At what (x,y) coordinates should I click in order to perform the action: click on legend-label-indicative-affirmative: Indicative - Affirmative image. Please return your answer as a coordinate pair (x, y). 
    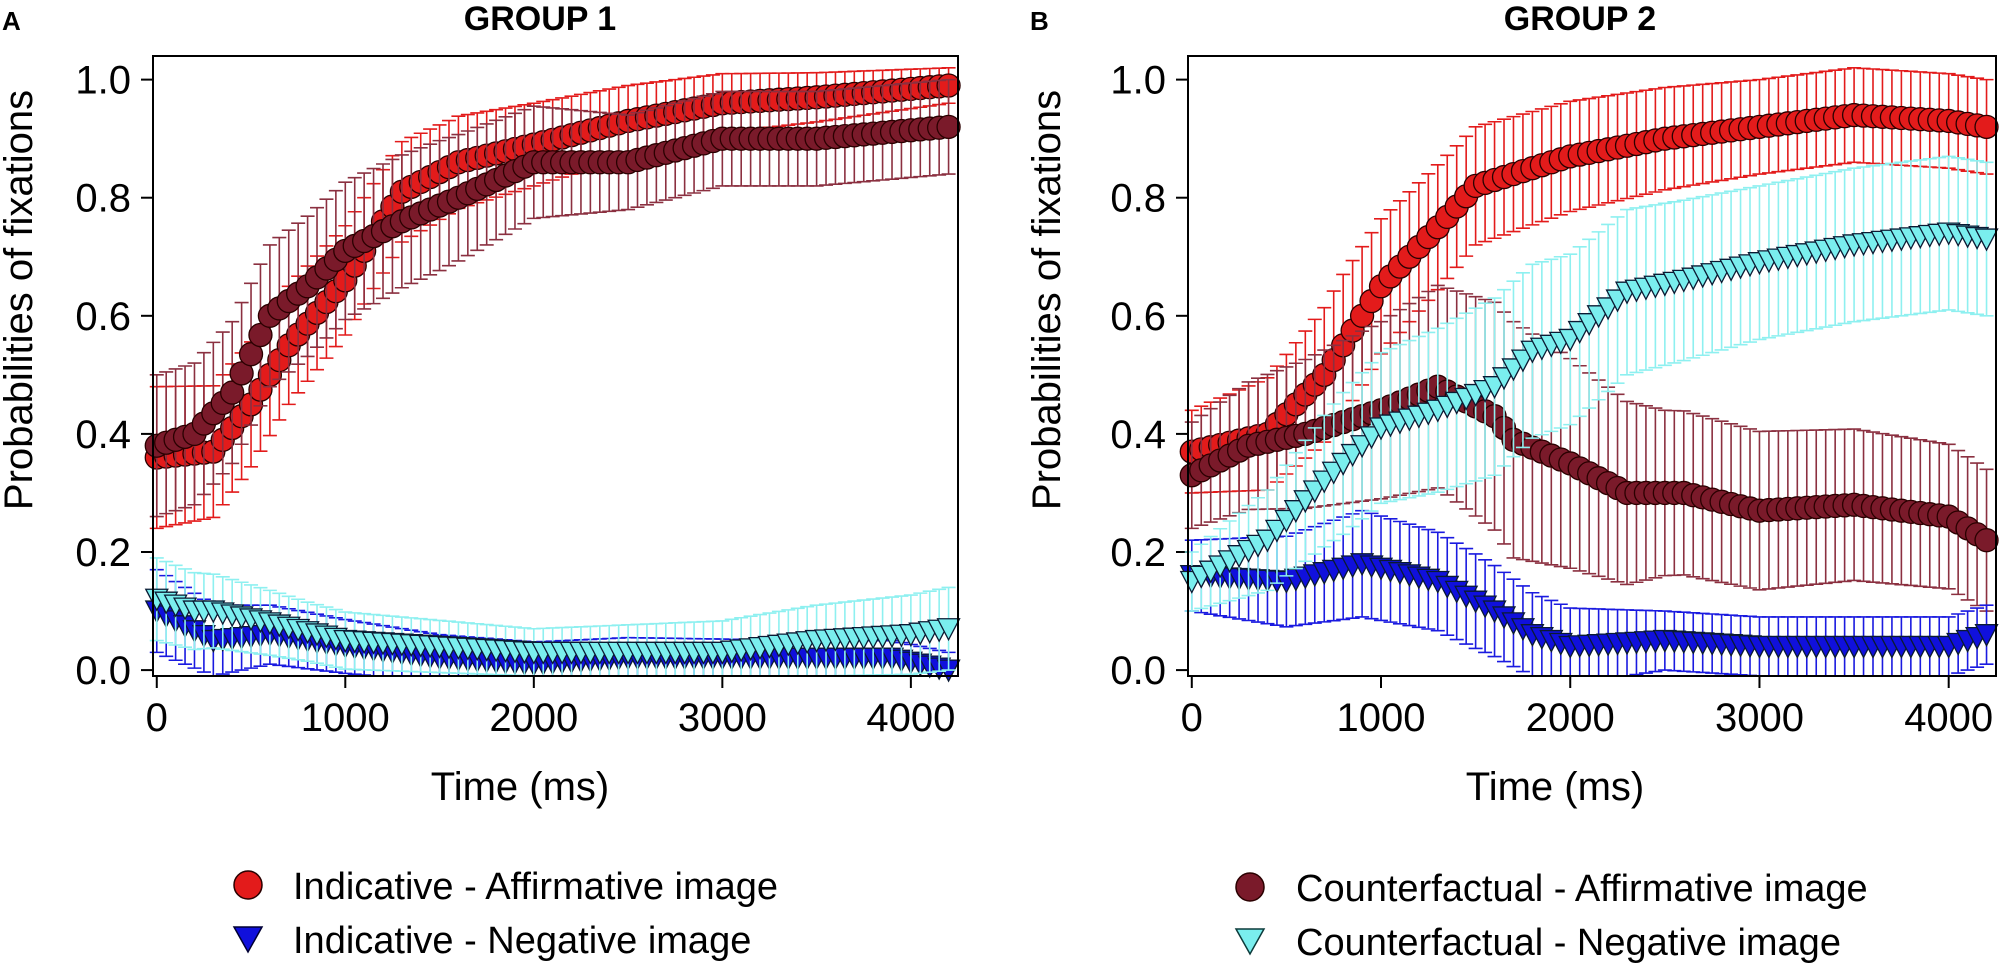
    Looking at the image, I should click on (535, 887).